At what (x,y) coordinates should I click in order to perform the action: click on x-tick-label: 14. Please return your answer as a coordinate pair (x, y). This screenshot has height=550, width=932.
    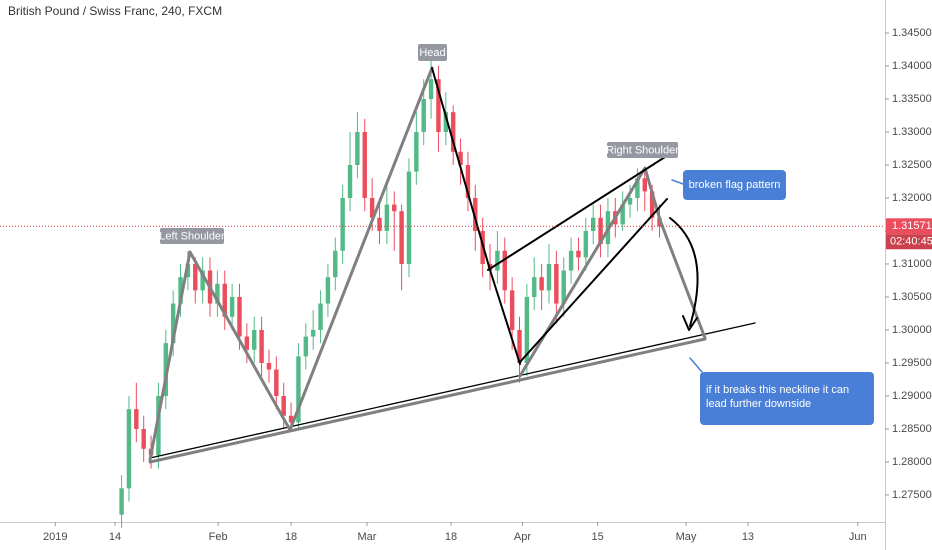
    Looking at the image, I should click on (115, 537).